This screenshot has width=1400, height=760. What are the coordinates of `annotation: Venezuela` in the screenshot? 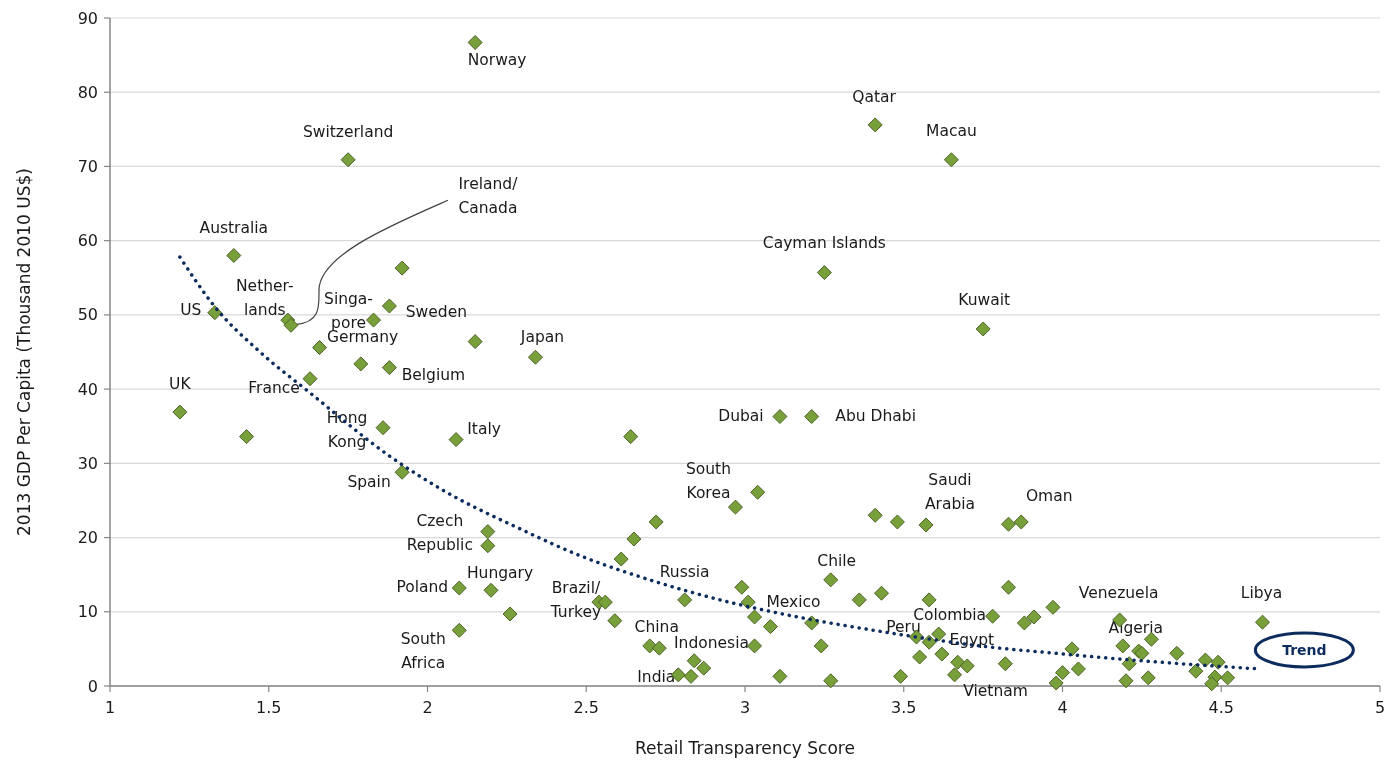 It's located at (1118, 592).